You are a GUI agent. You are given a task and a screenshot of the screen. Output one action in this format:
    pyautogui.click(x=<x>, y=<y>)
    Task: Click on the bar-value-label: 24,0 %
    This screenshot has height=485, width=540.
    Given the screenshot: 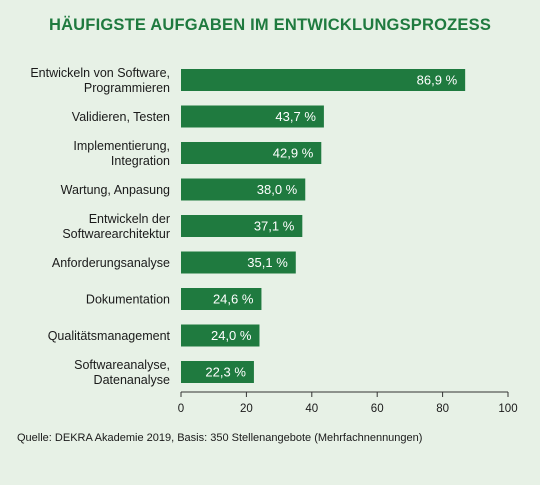 What is the action you would take?
    pyautogui.click(x=231, y=335)
    